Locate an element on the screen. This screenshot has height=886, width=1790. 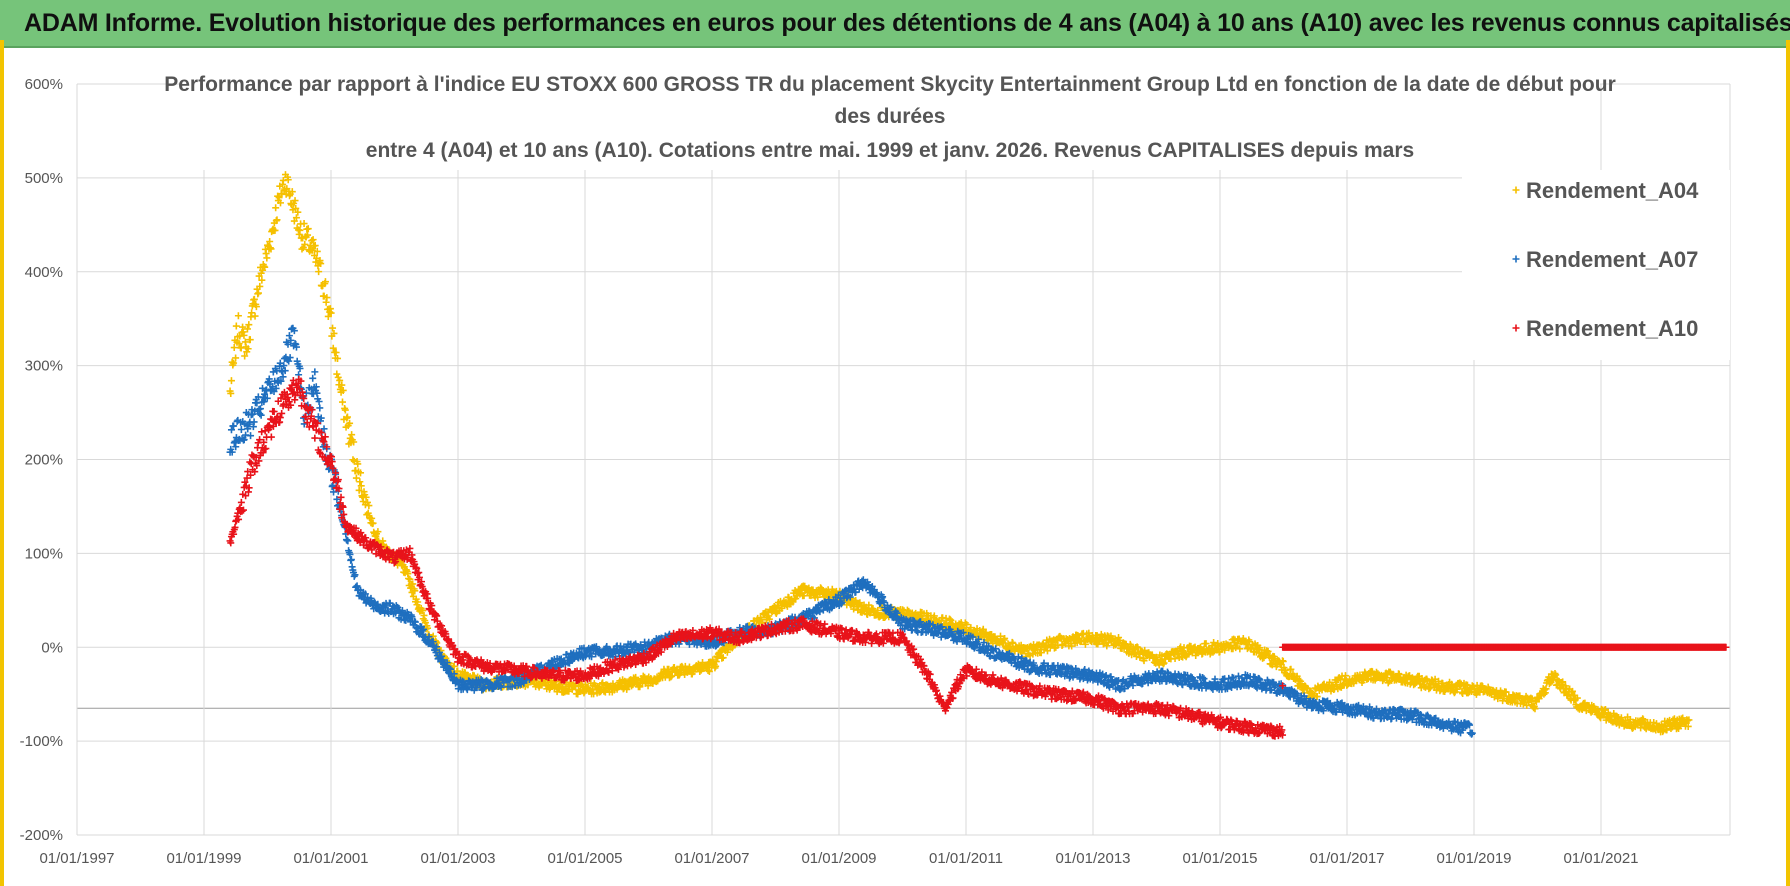
y-tick-label: 100% is located at coordinates (44, 553).